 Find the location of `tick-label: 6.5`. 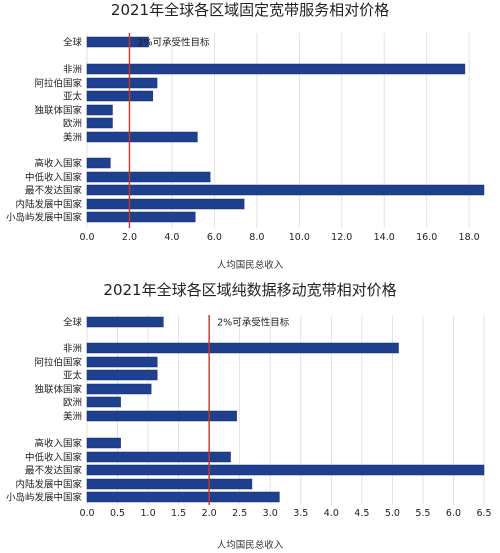

tick-label: 6.5 is located at coordinates (483, 513).